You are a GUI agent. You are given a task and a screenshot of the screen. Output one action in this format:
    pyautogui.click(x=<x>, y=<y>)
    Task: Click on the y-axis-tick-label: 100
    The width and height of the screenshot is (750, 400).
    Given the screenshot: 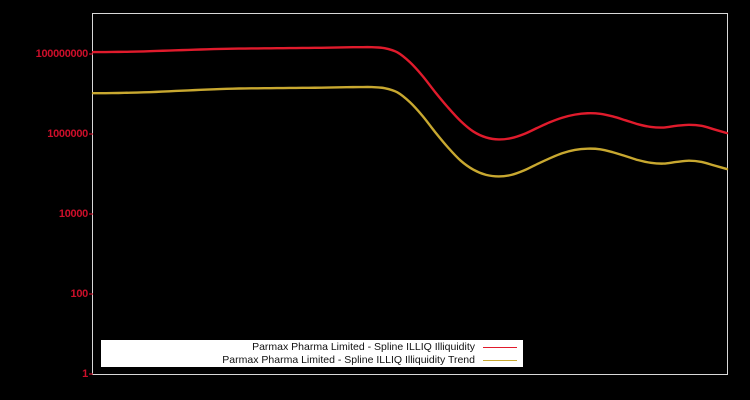 What is the action you would take?
    pyautogui.click(x=79, y=294)
    